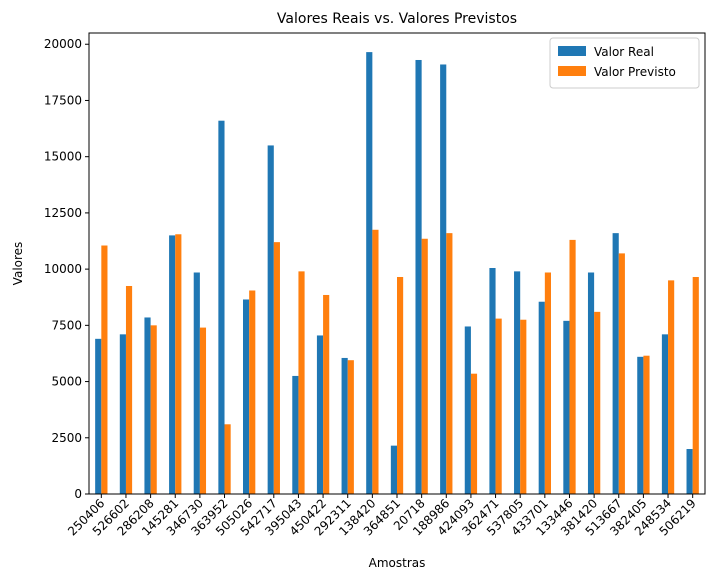  Describe the element at coordinates (18, 264) in the screenshot. I see `y-axis-label: Valores` at that location.